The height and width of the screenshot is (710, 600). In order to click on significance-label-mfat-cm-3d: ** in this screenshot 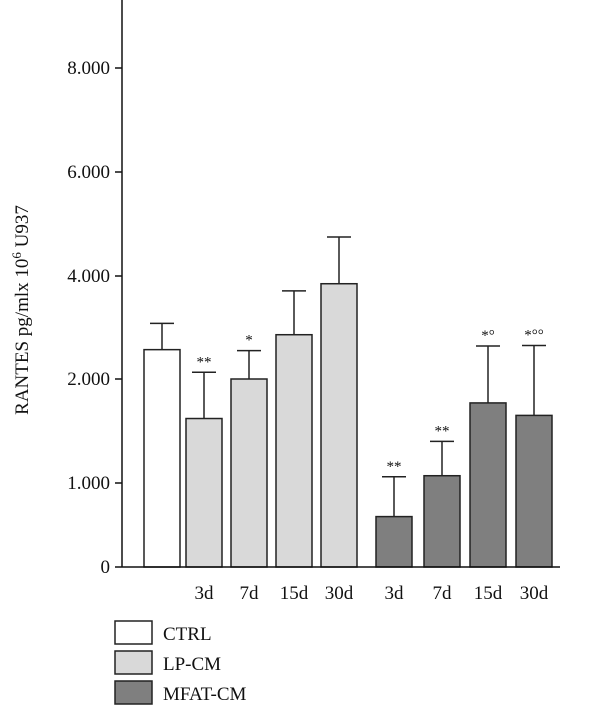, I will do `click(394, 467)`.